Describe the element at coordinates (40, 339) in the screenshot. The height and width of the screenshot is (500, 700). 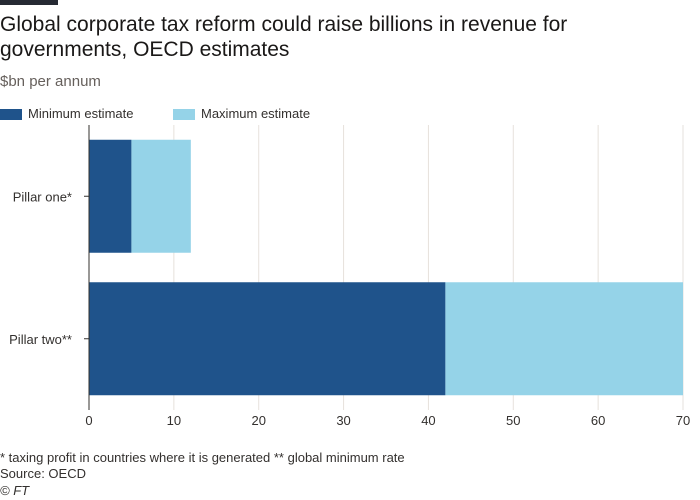
I see `category-label-1: Pillar two**` at that location.